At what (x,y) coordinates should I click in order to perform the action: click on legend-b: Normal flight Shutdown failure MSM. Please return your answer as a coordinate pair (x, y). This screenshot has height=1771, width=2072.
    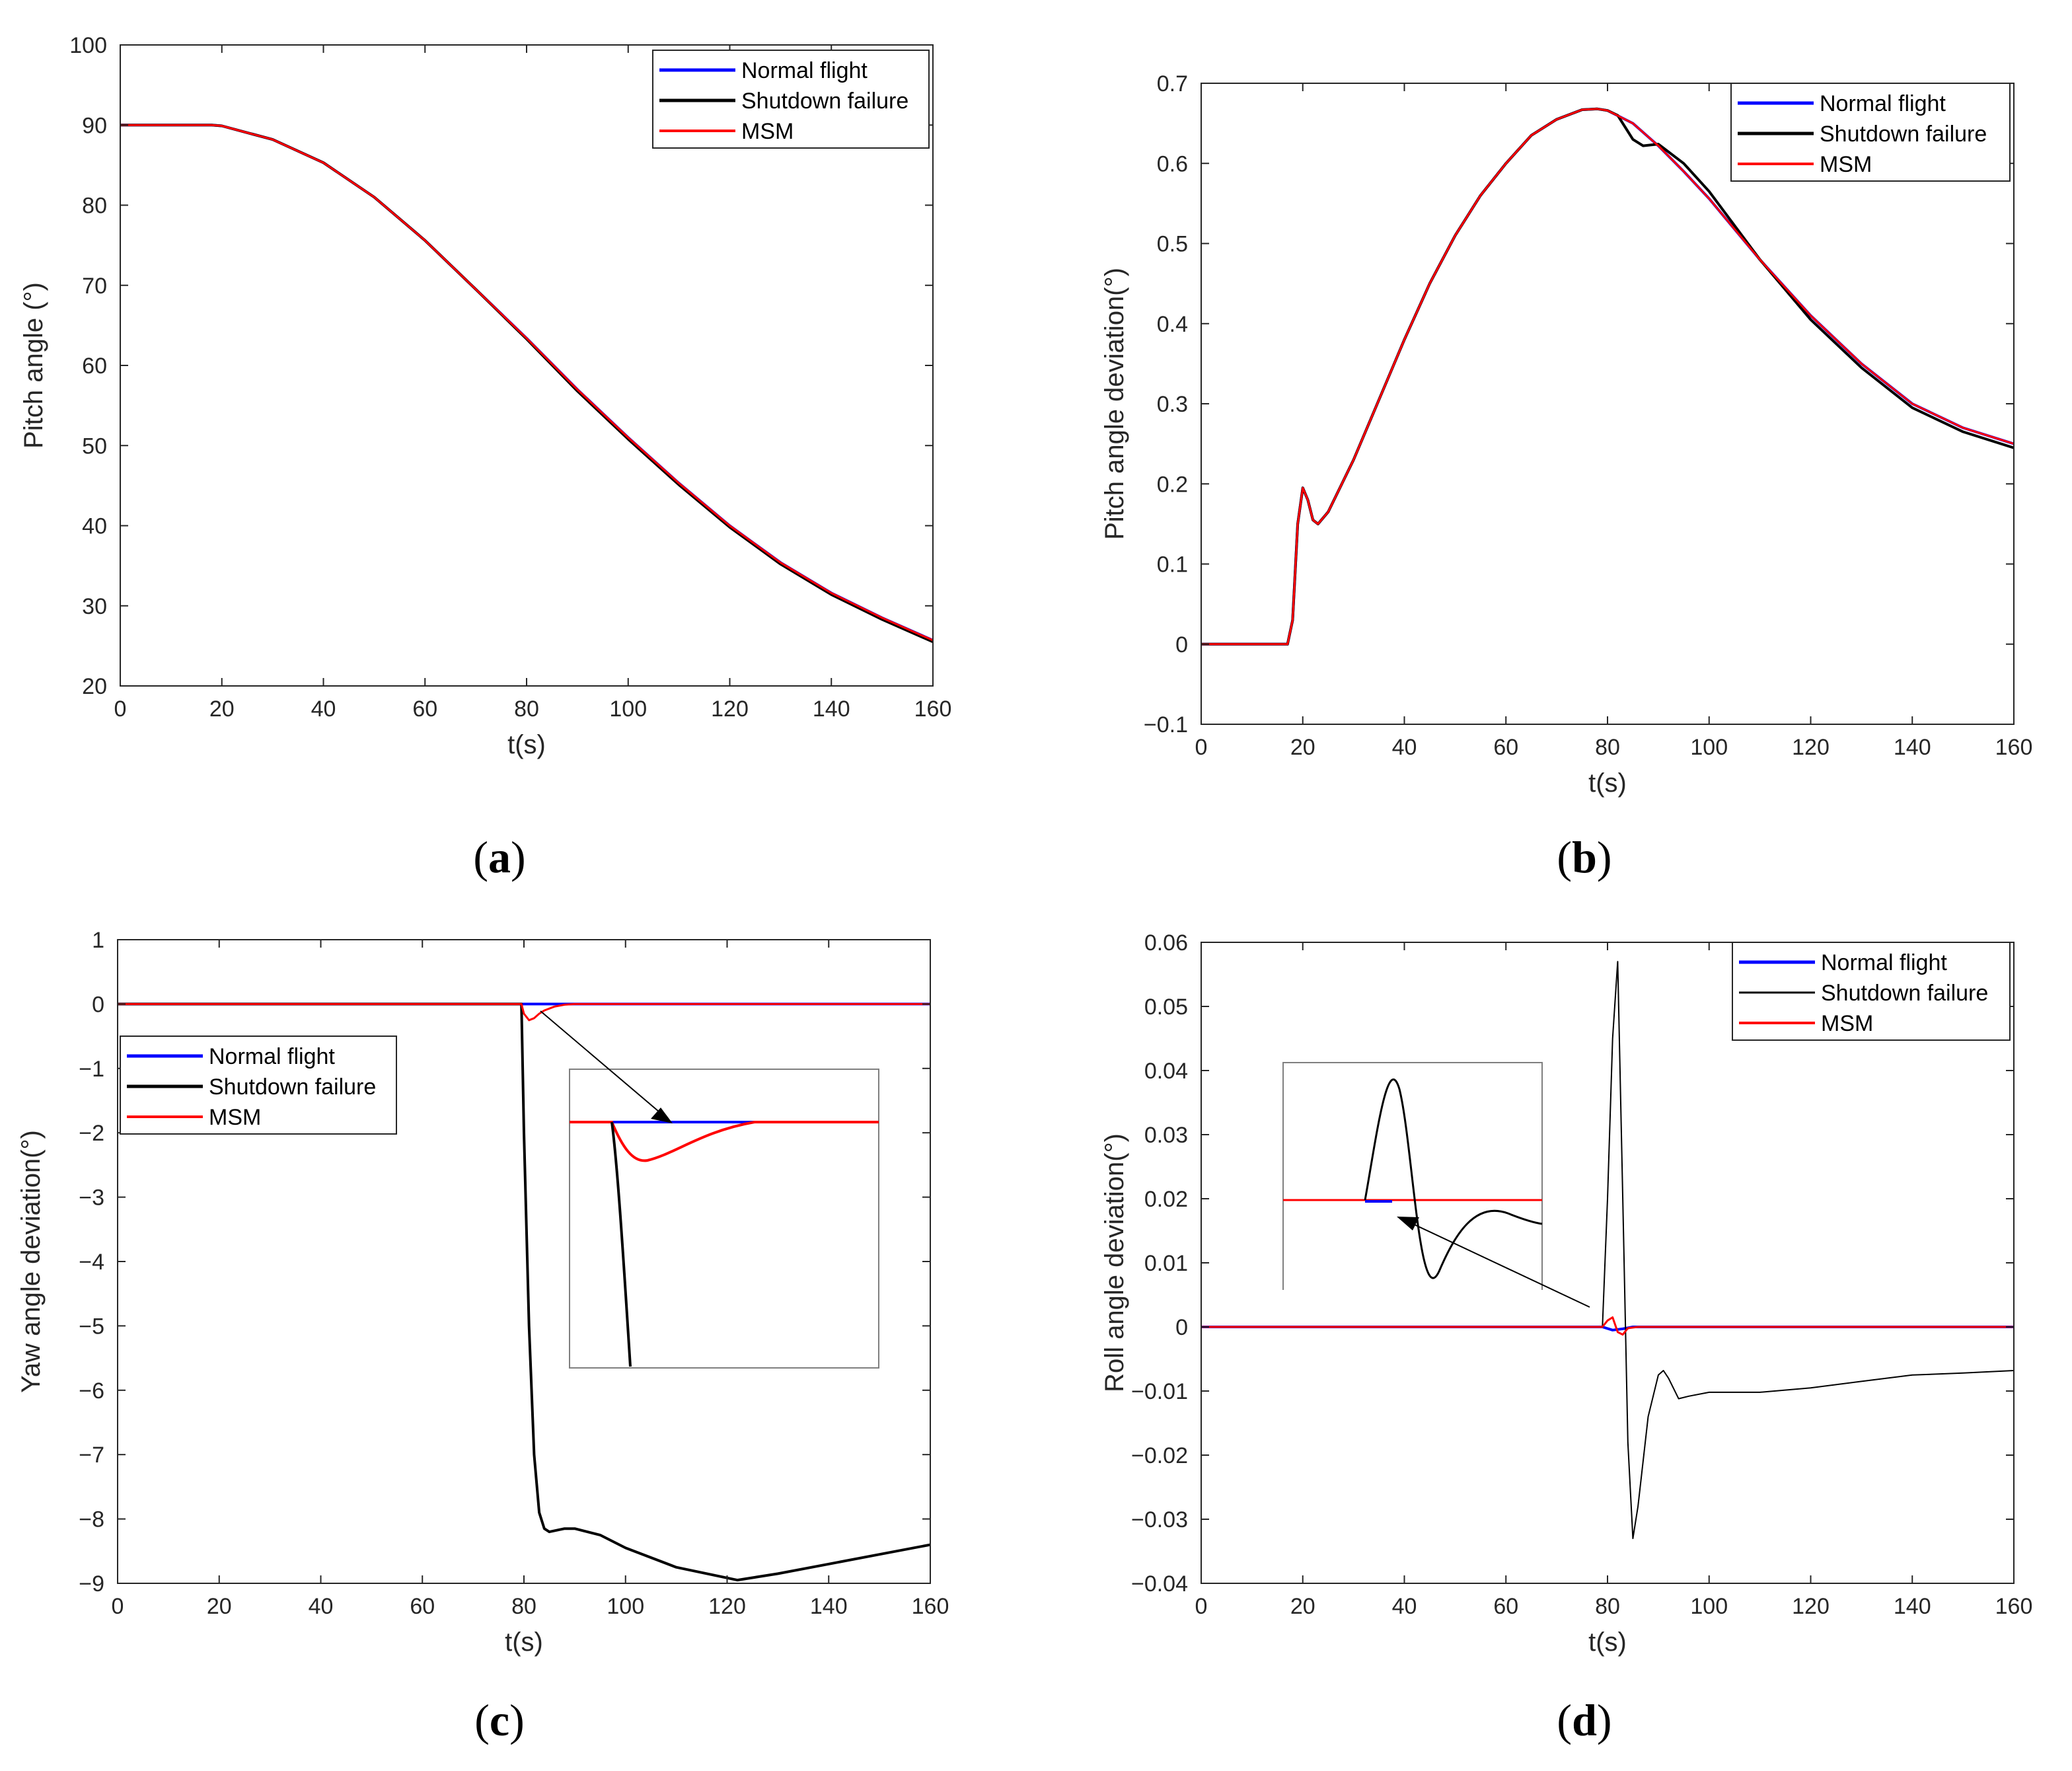
    Looking at the image, I should click on (1870, 132).